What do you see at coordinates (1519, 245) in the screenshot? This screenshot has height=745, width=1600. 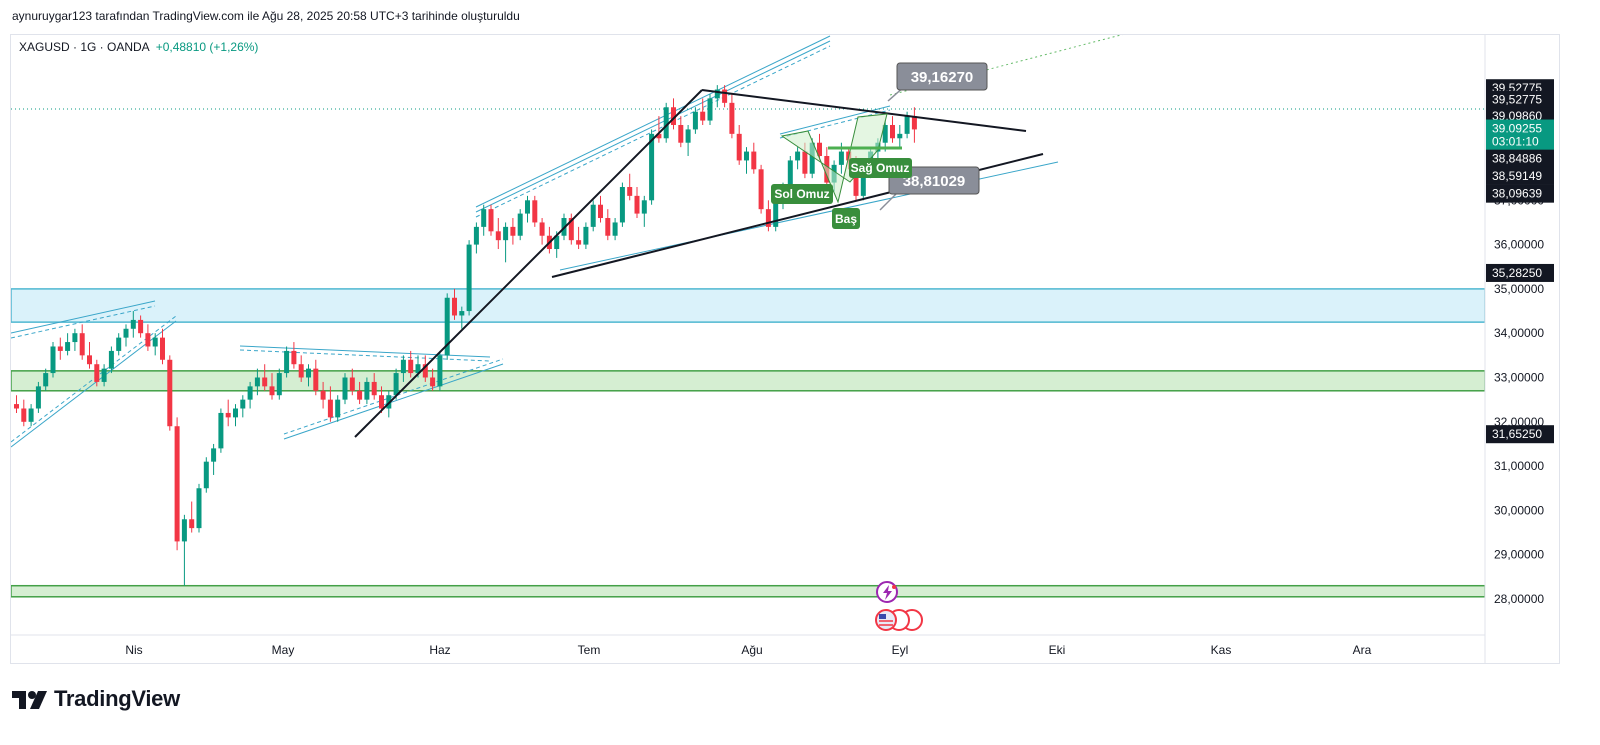 I see `price-tick-label: 36,00000` at bounding box center [1519, 245].